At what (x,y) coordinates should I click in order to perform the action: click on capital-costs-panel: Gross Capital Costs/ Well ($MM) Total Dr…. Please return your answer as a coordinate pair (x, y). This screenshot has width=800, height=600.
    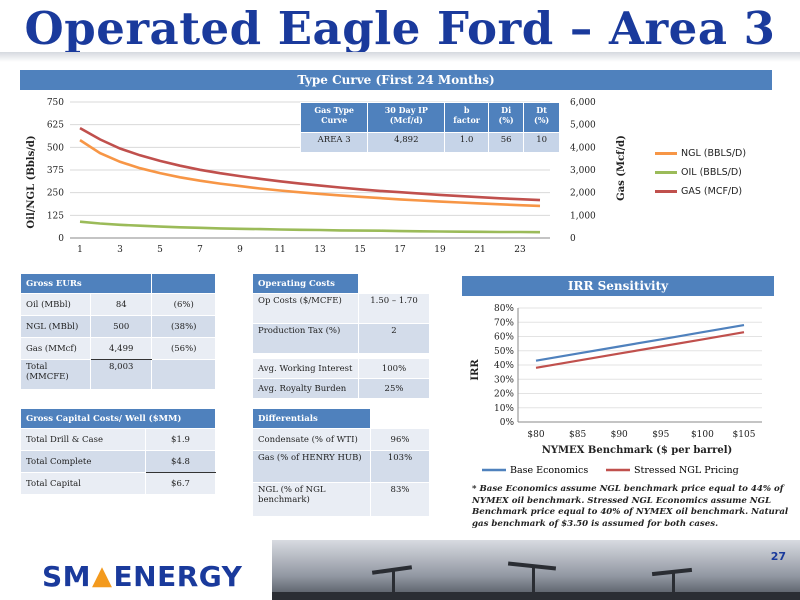
    Looking at the image, I should click on (118, 451).